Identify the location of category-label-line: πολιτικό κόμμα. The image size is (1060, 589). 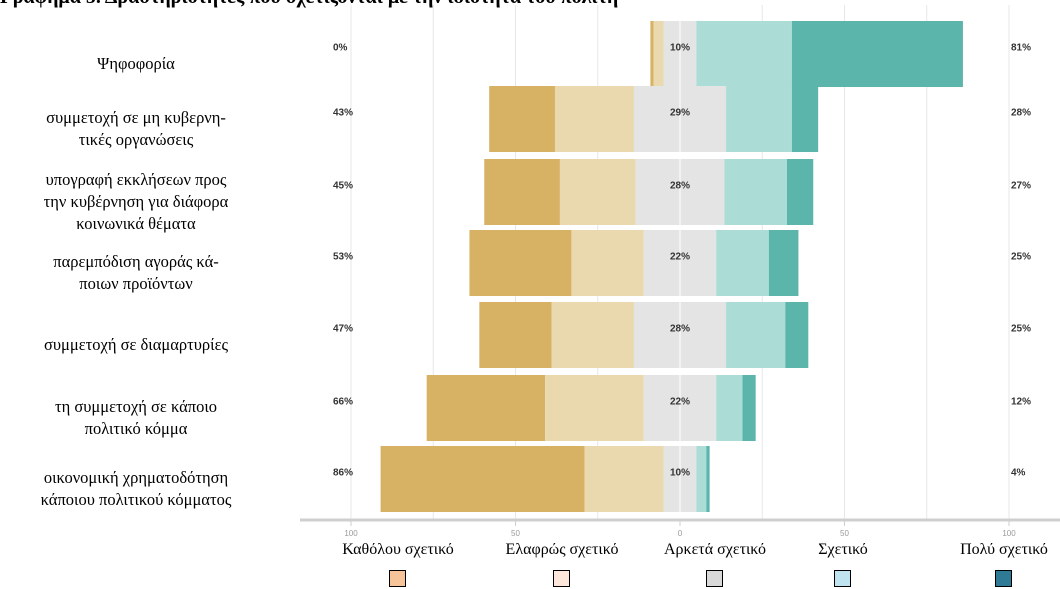
(136, 428).